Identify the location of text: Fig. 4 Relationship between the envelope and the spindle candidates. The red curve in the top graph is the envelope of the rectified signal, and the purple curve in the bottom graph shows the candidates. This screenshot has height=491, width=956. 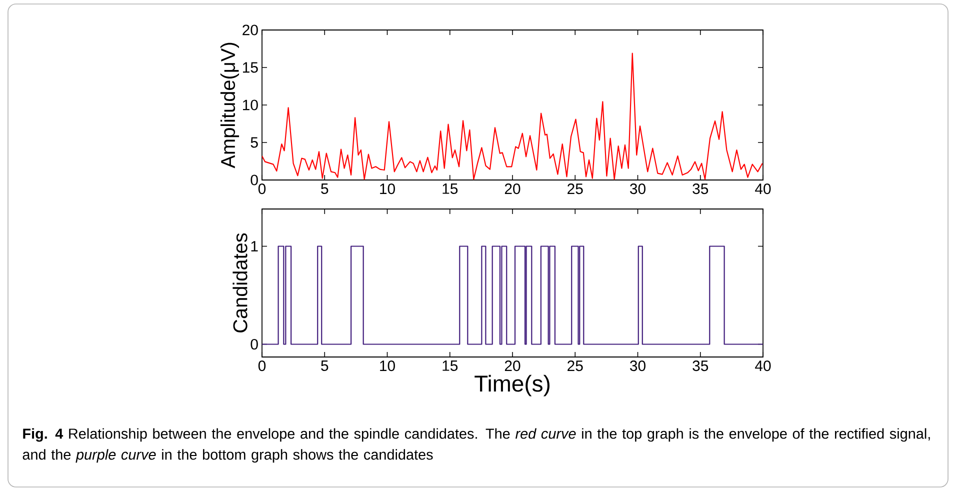
(476, 445).